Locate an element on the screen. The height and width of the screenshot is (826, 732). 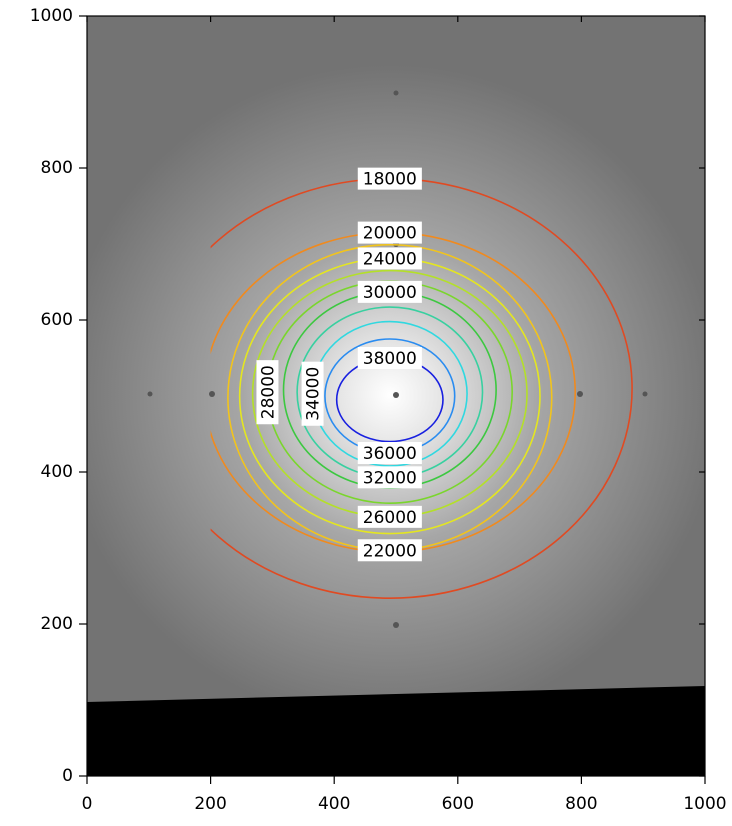
contour-label: 34000 is located at coordinates (312, 393).